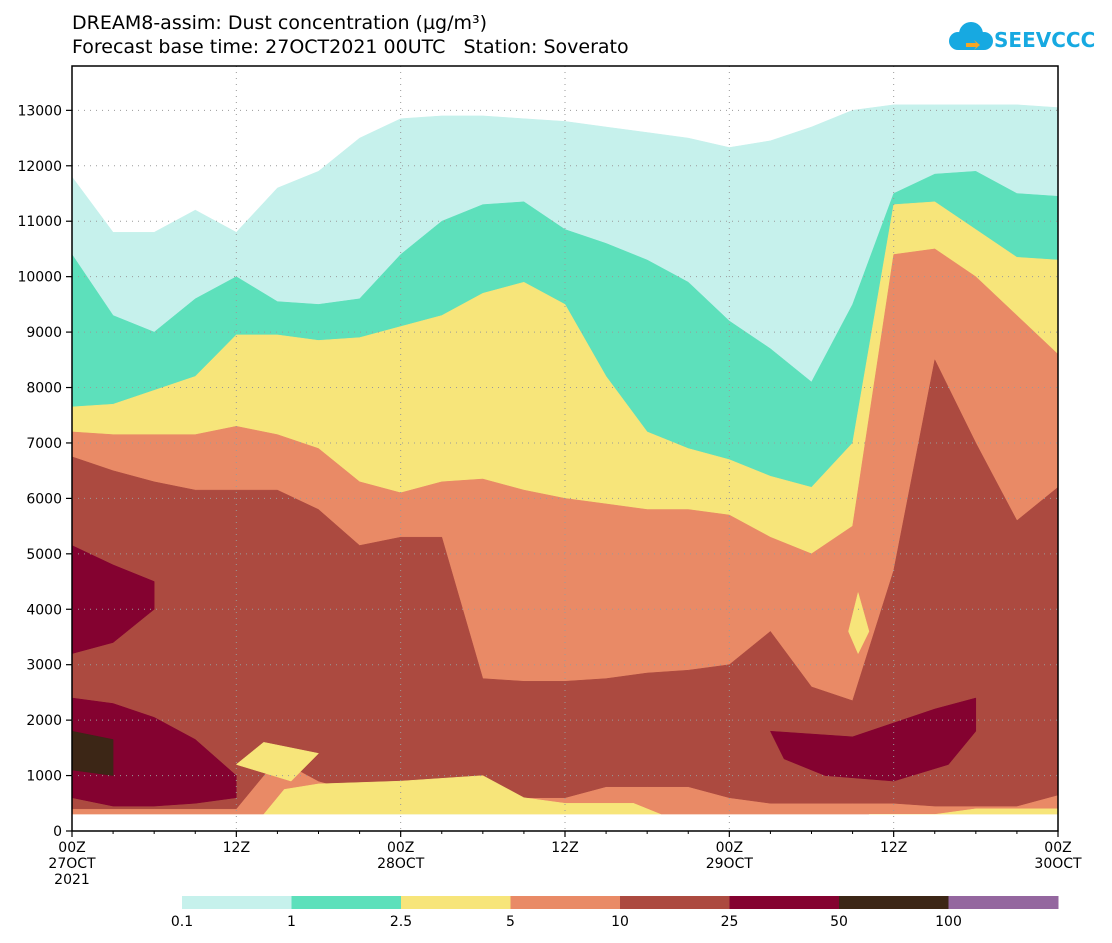  I want to click on chart-title: DREAM8-assim: Dust concentration (µg/m³), so click(280, 23).